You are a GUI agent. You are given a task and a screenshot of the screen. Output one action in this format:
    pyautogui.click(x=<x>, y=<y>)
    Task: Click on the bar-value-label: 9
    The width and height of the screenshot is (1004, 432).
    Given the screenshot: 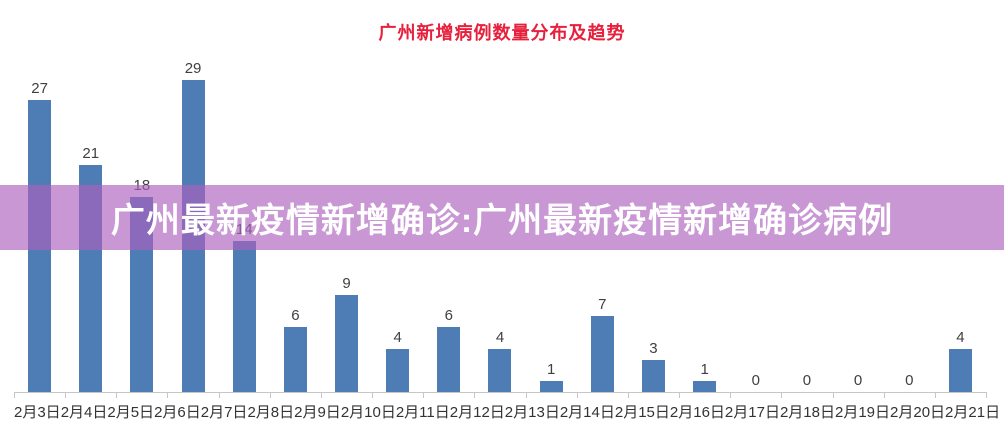 What is the action you would take?
    pyautogui.click(x=346, y=283)
    